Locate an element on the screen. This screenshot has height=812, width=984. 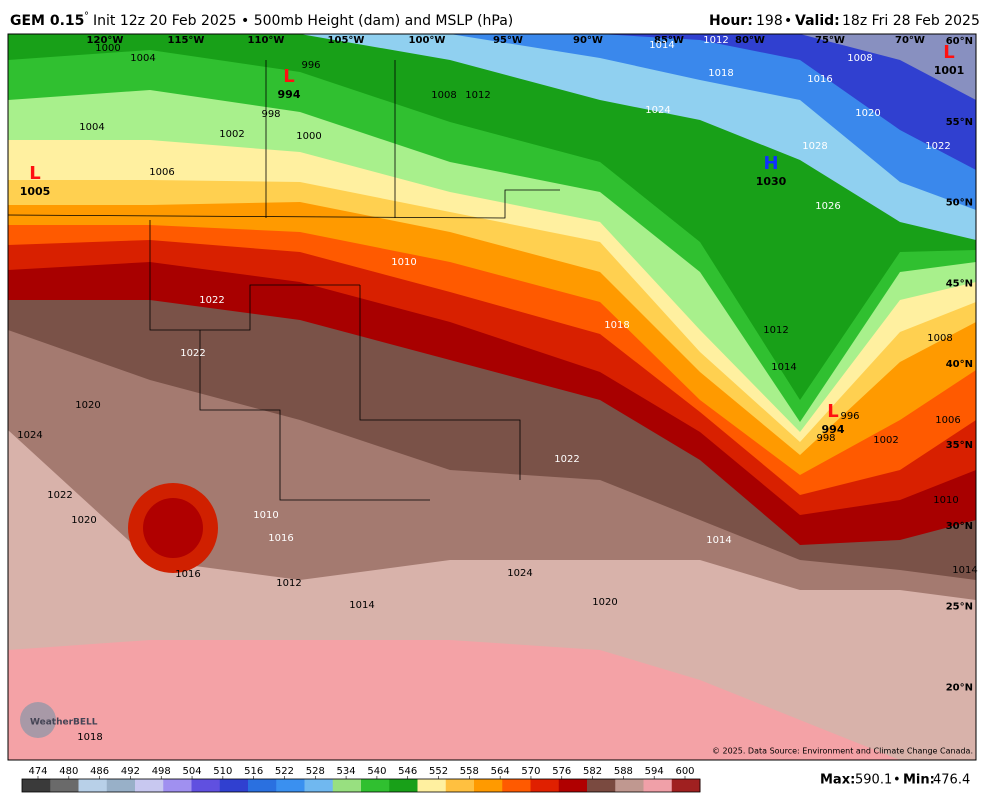
colorbar-label: 576 is located at coordinates (561, 771).